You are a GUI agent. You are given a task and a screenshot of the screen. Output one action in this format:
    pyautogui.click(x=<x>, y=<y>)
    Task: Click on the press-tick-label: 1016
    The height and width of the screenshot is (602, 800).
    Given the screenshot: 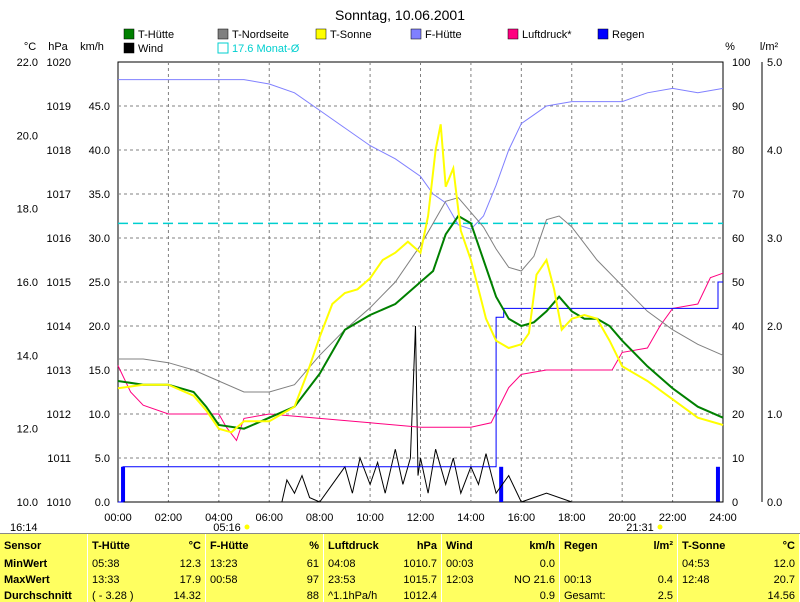 What is the action you would take?
    pyautogui.click(x=59, y=239)
    